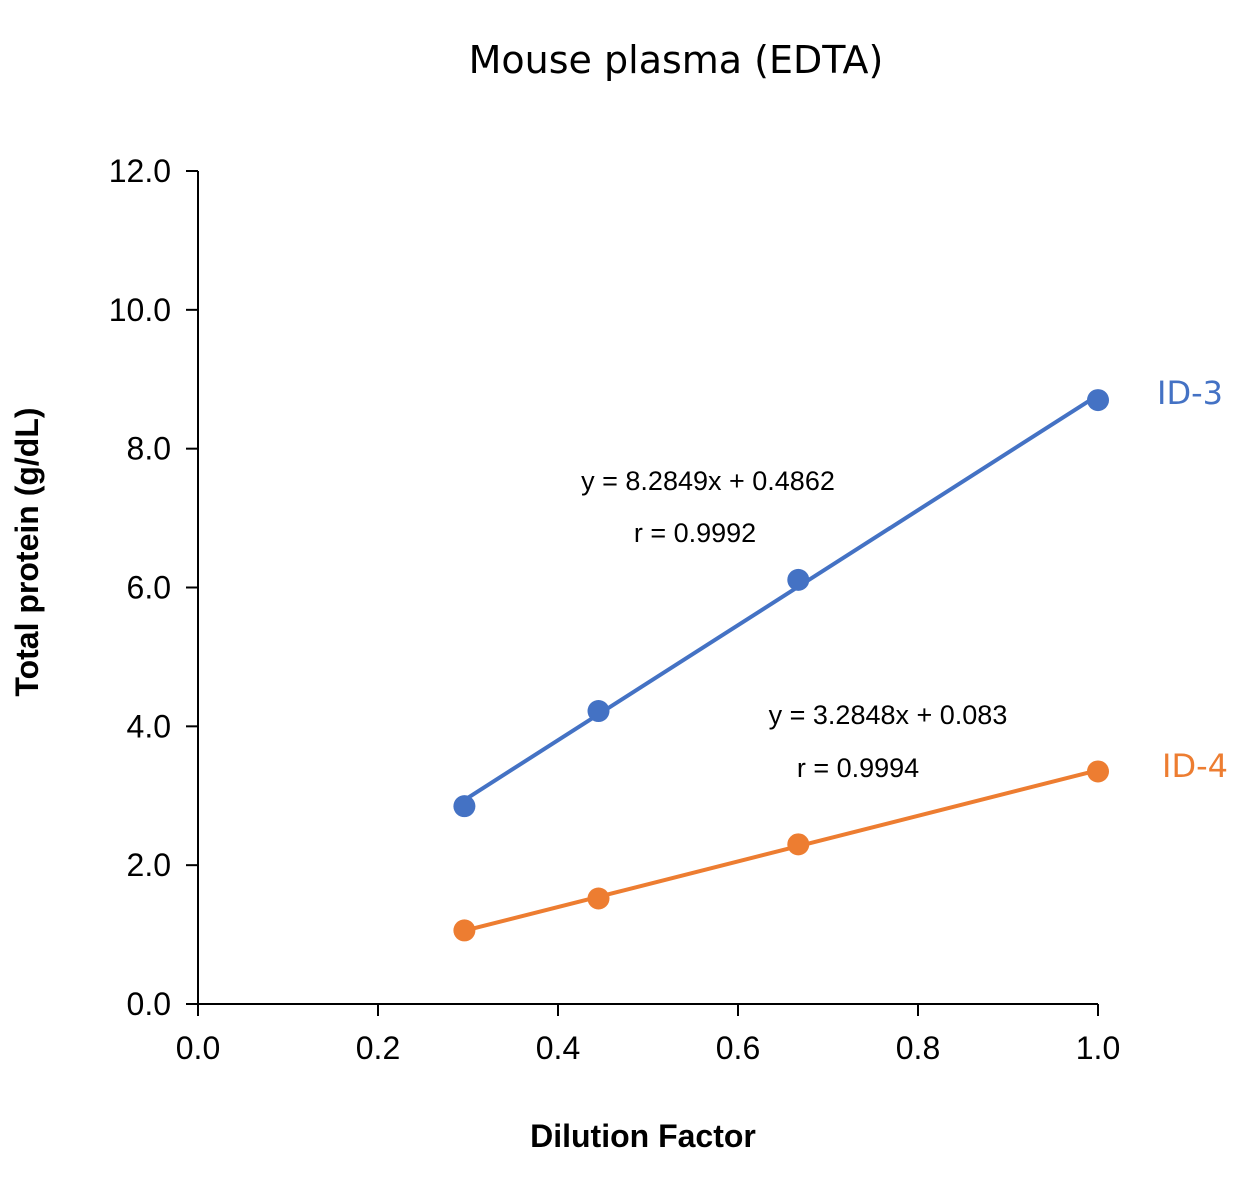 This screenshot has width=1250, height=1180. Describe the element at coordinates (738, 1048) in the screenshot. I see `x-tick-label: 0.6` at that location.